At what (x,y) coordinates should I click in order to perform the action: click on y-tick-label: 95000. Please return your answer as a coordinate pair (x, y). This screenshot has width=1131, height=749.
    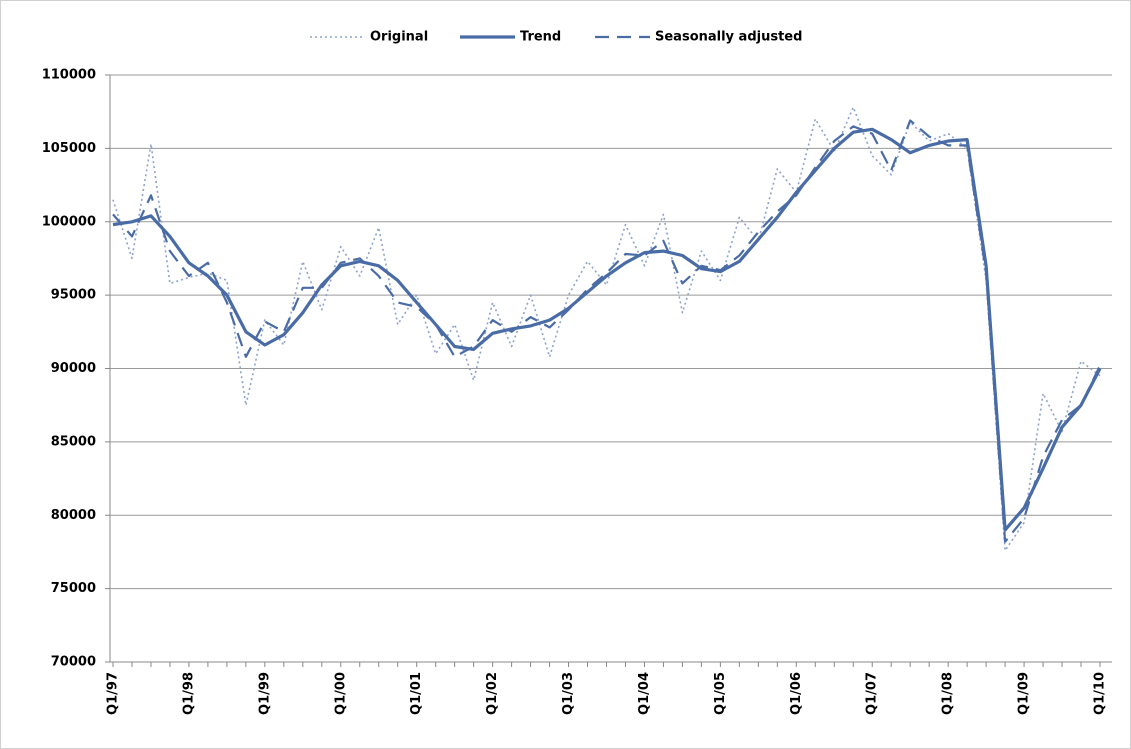
    Looking at the image, I should click on (73, 295).